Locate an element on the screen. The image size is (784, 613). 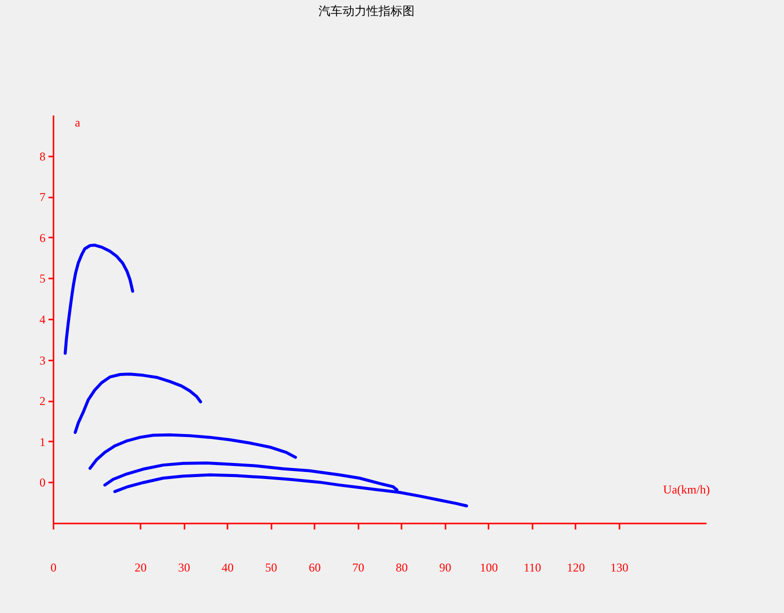
x-tick-label: 70 is located at coordinates (358, 567).